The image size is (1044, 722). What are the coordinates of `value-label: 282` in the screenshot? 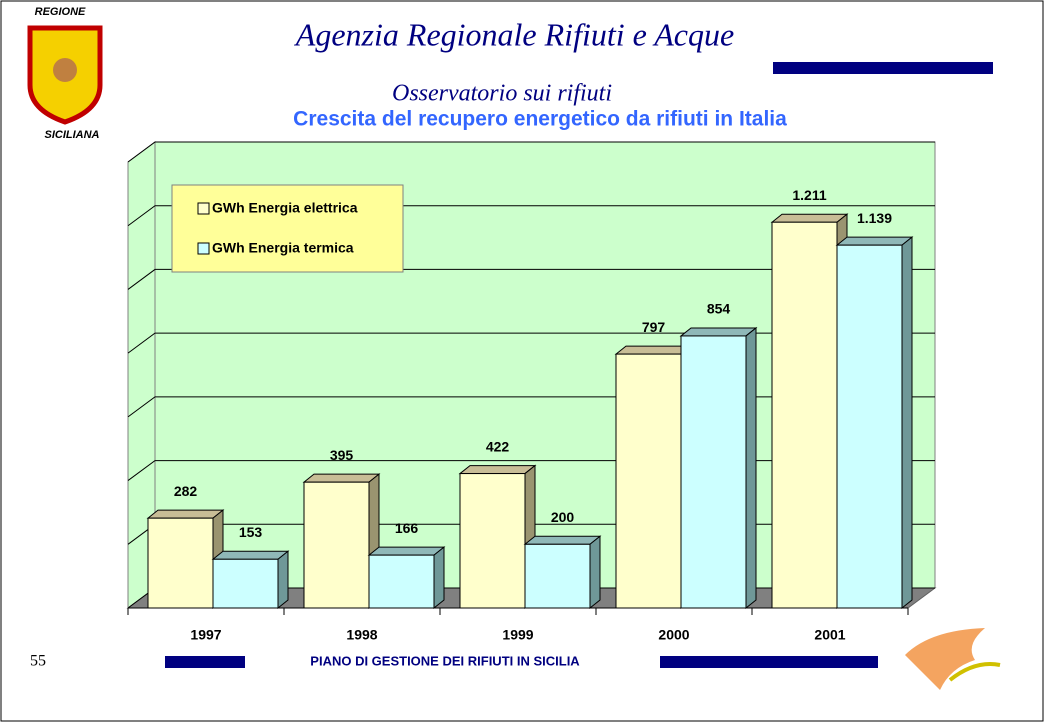 It's located at (186, 491).